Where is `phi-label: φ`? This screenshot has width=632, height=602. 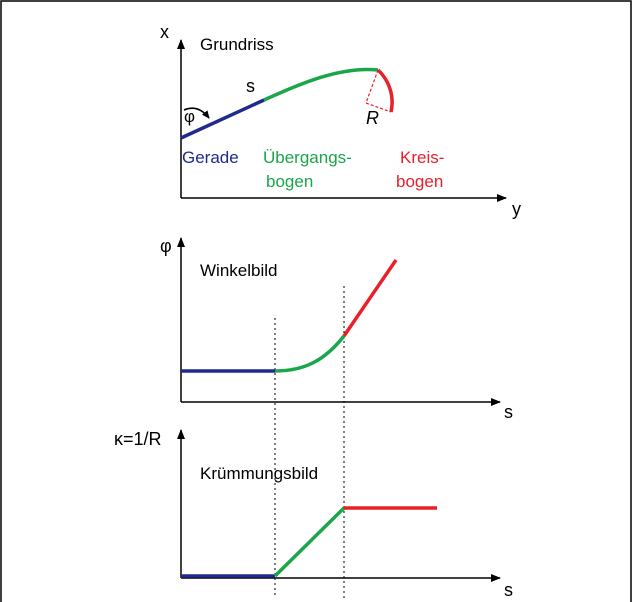 phi-label: φ is located at coordinates (189, 116).